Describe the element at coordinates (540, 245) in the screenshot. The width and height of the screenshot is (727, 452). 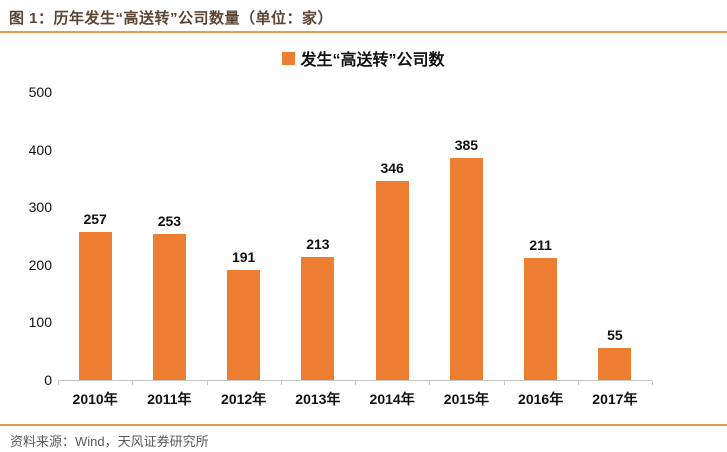
I see `bar-value-label: 211` at that location.